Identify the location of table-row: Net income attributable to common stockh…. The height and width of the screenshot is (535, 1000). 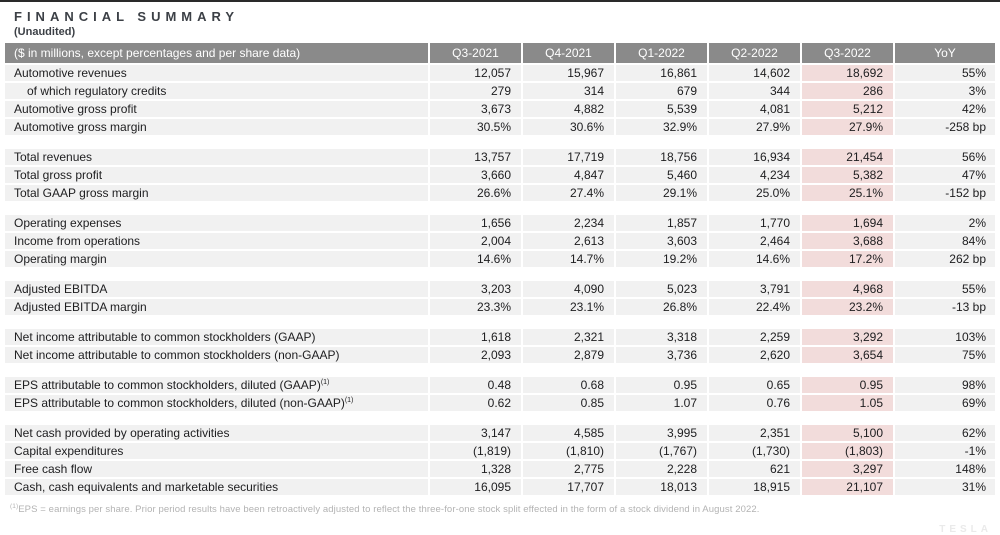
(500, 337).